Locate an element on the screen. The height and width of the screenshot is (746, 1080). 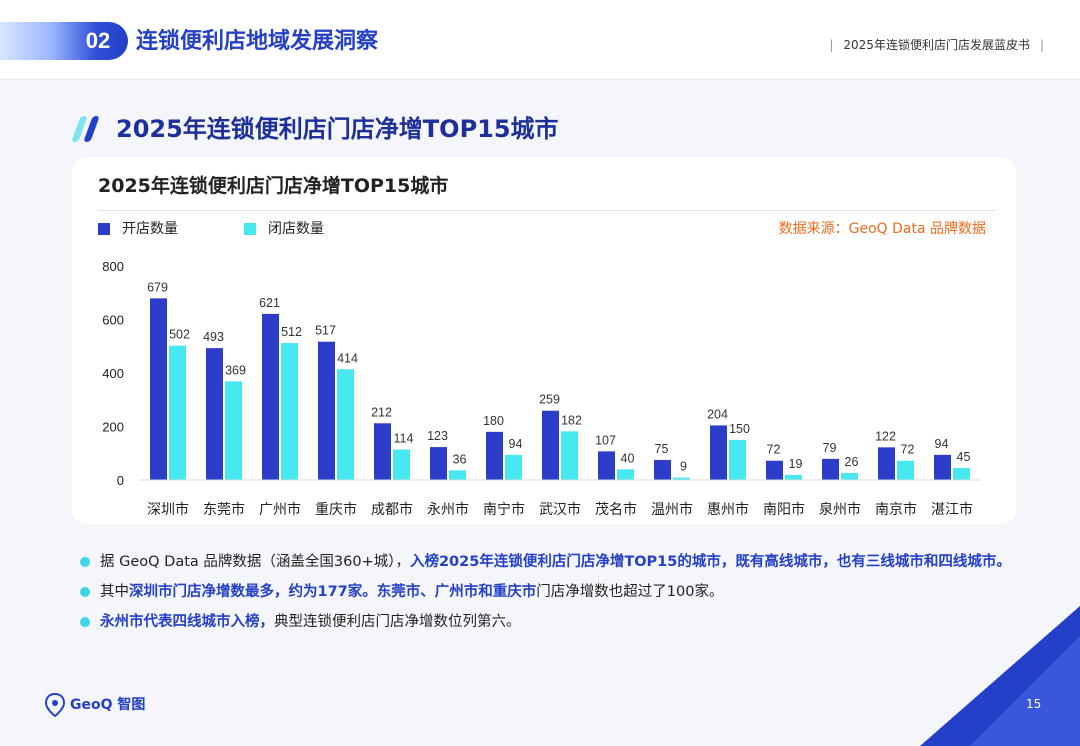
data-label: 414 is located at coordinates (347, 358).